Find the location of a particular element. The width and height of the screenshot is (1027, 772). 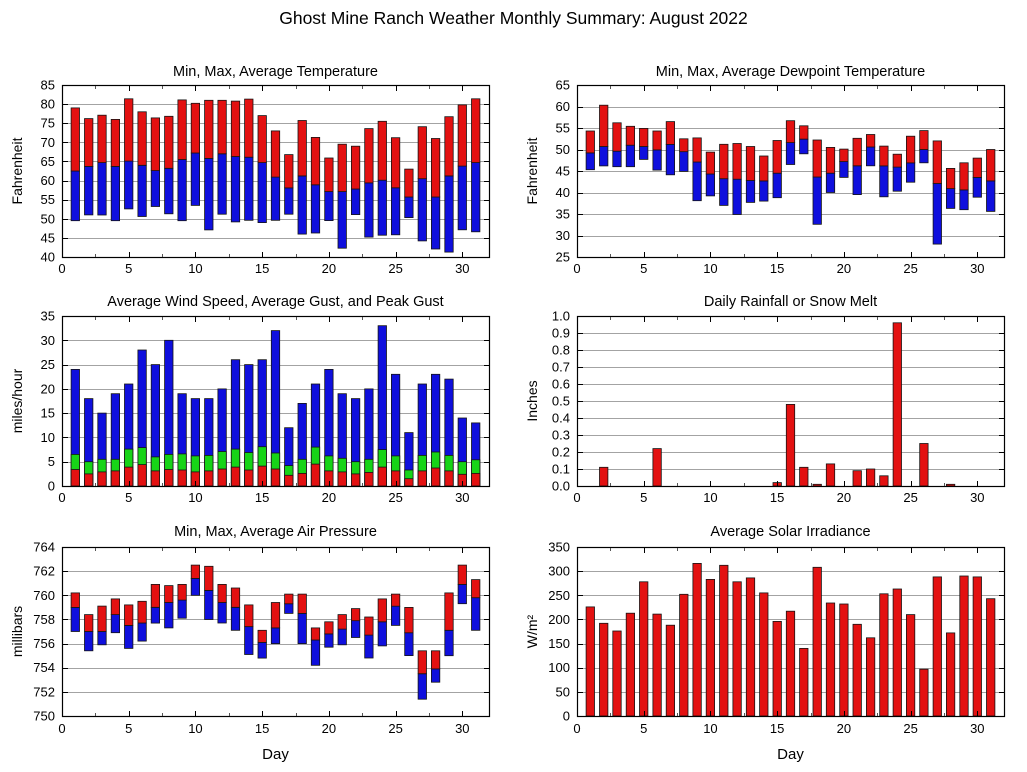

y-tick-label: 762 is located at coordinates (44, 571).